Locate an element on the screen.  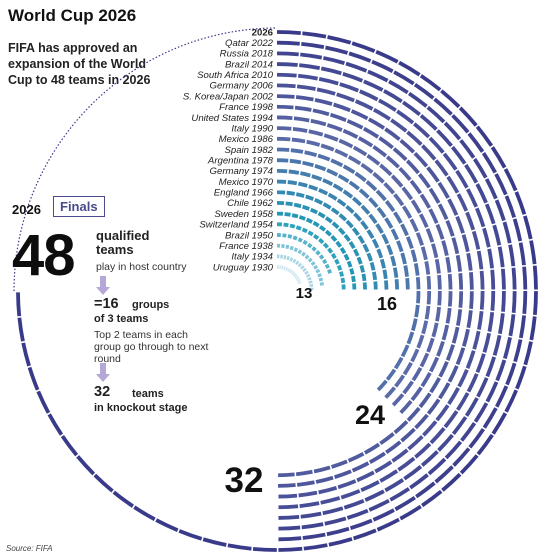
teams-sub: play in host country is located at coordinates (141, 267).